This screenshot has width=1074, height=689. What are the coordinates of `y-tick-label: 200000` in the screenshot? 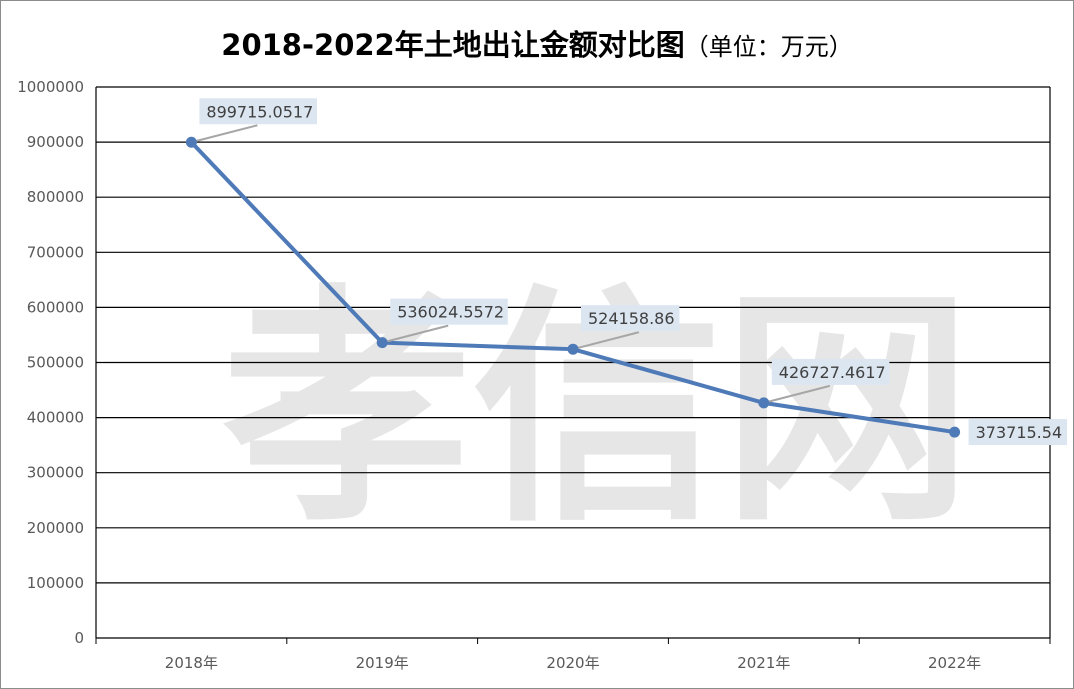 It's located at (55, 528).